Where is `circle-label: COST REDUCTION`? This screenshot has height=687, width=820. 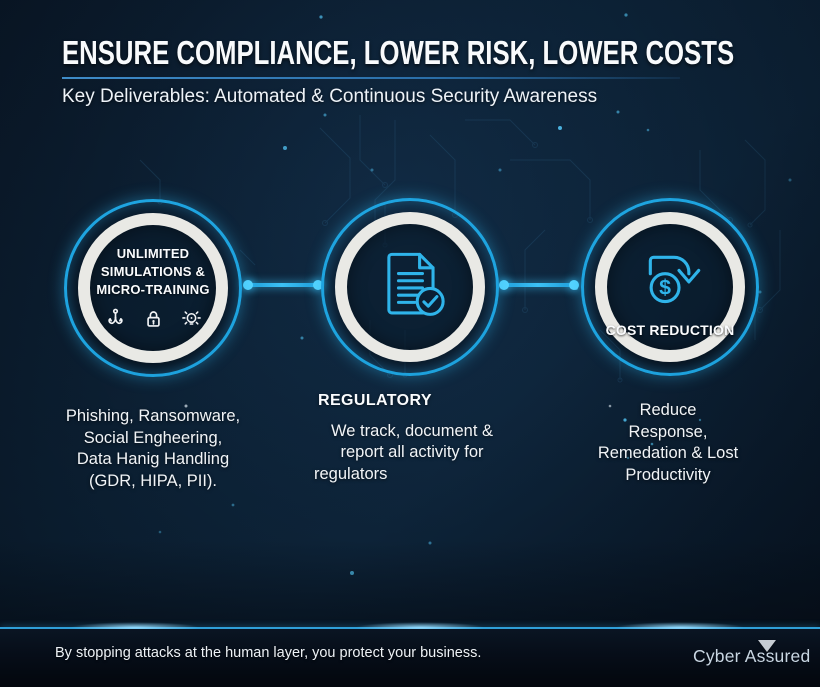
circle-label: COST REDUCTION is located at coordinates (670, 330).